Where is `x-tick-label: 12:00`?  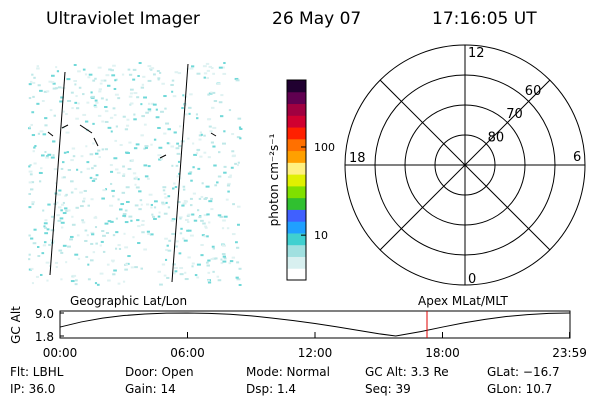
x-tick-label: 12:00 is located at coordinates (315, 353).